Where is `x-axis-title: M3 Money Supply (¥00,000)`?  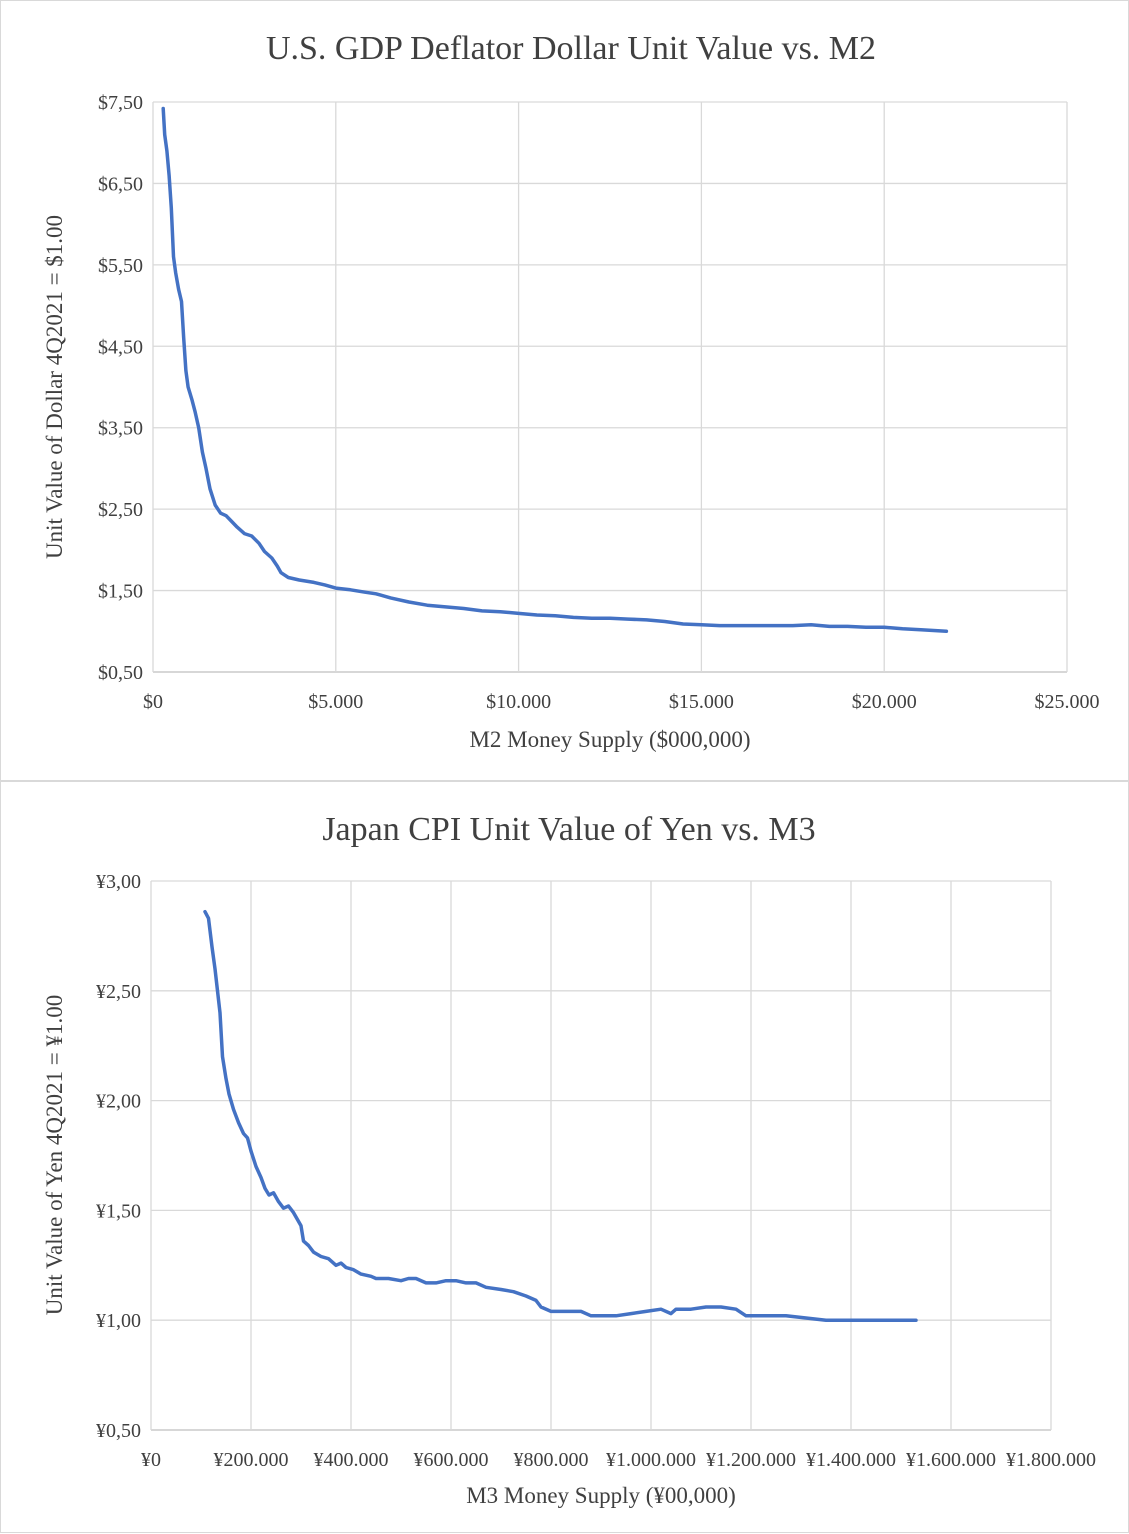
x-axis-title: M3 Money Supply (¥00,000) is located at coordinates (601, 1495).